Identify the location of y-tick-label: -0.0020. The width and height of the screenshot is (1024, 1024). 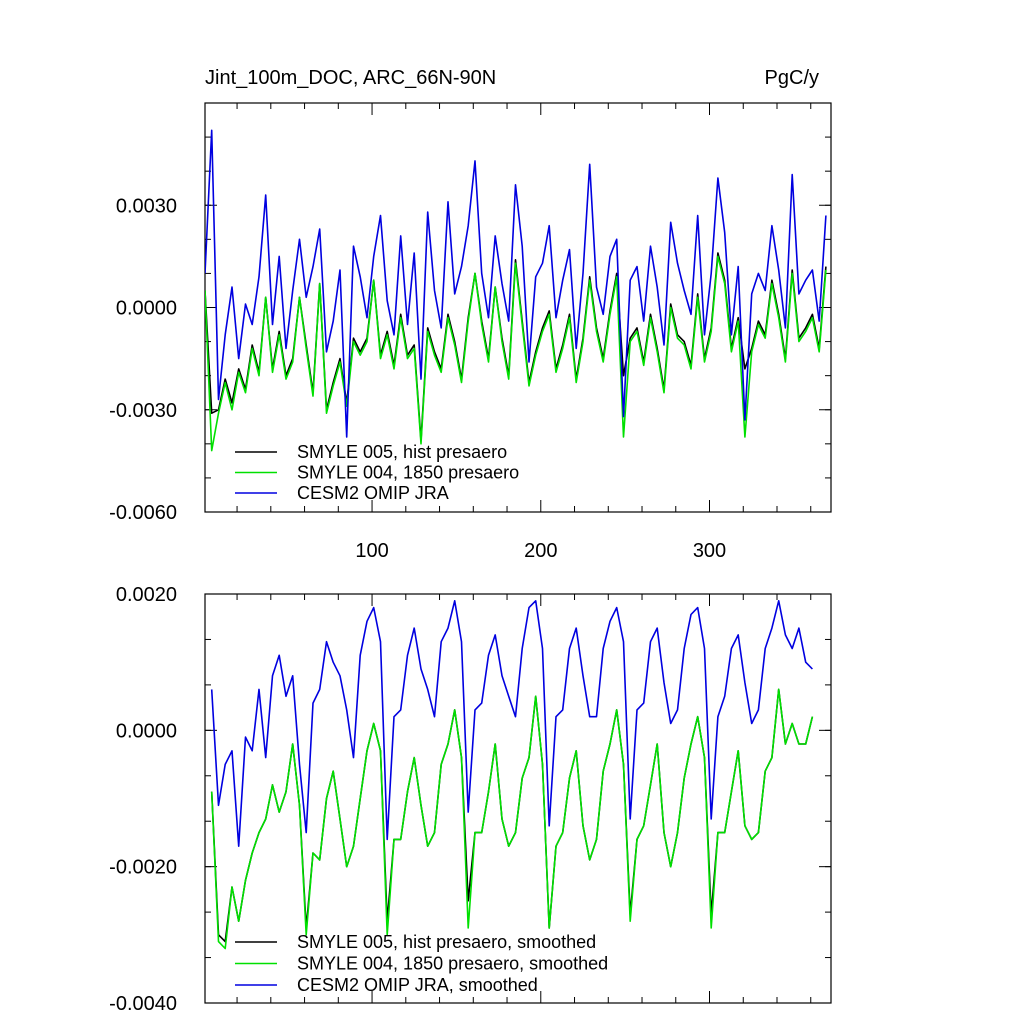
(143, 868).